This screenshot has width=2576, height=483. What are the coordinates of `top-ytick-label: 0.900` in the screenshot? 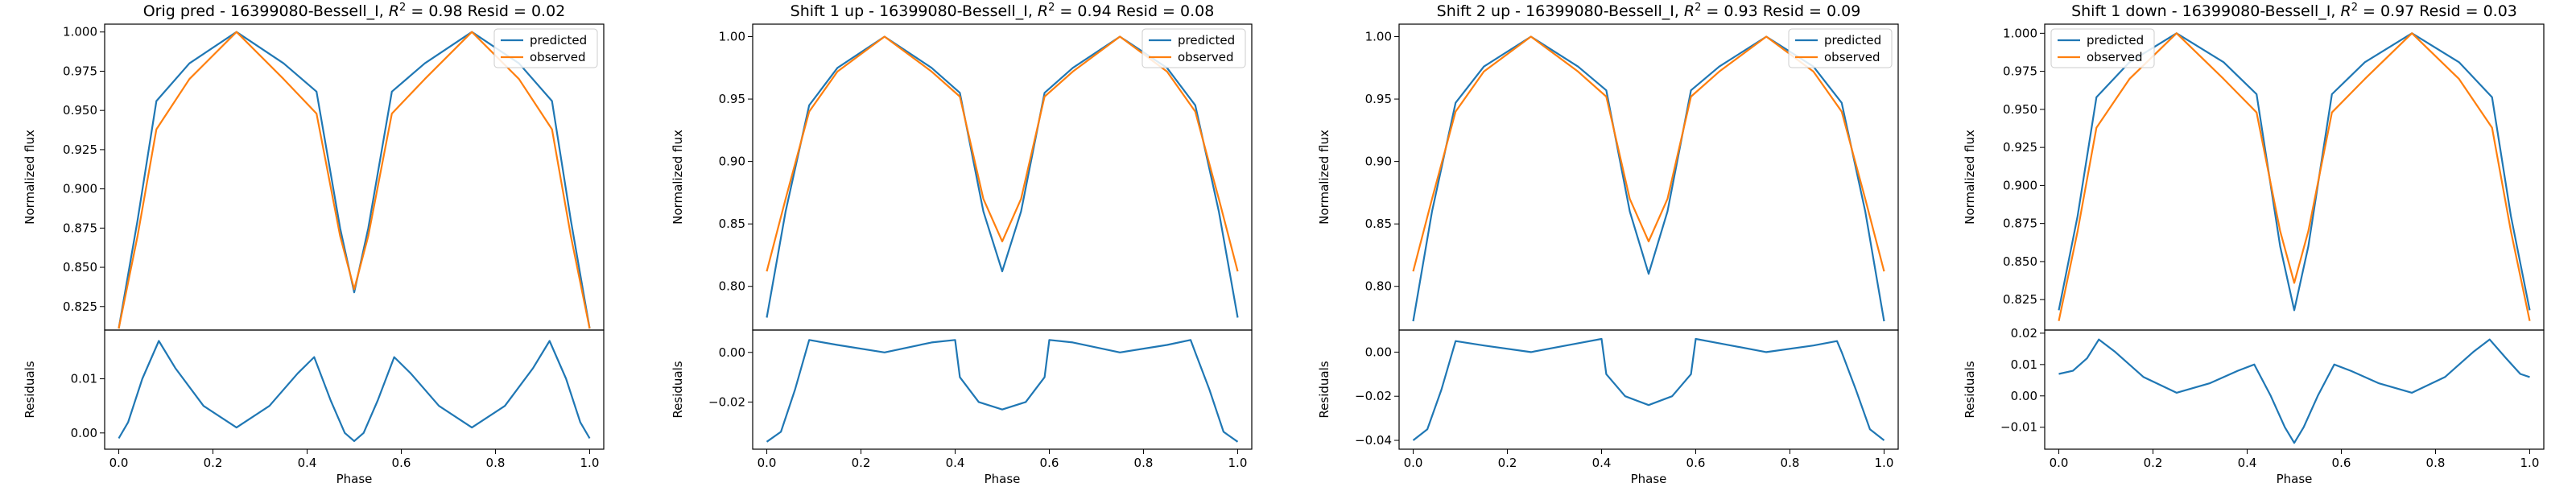 It's located at (2020, 185).